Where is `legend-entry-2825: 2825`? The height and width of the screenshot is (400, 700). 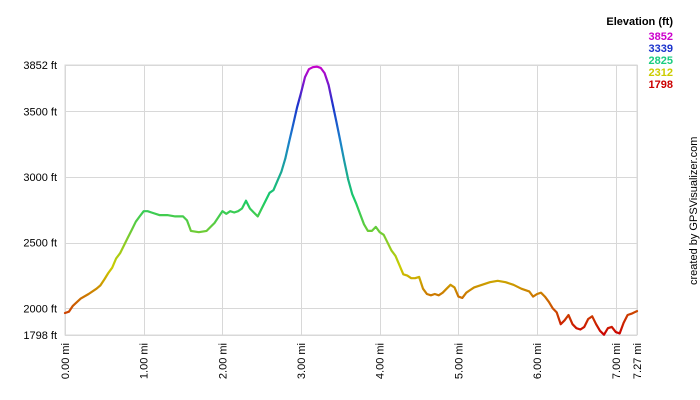
legend-entry-2825: 2825 is located at coordinates (661, 61).